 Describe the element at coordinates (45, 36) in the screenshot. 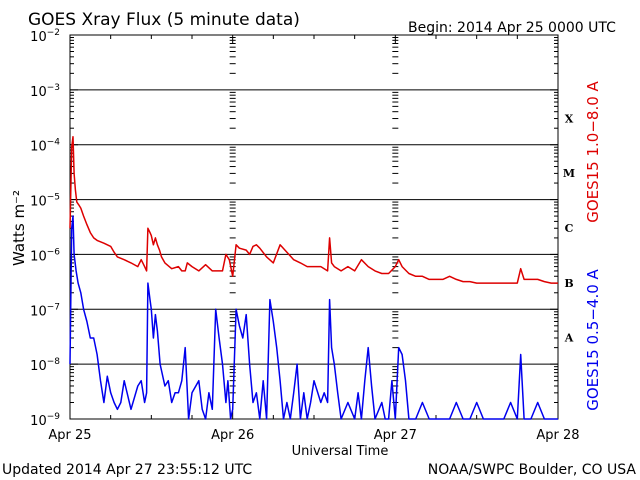

I see `y-tick-label: 10⁻²` at that location.